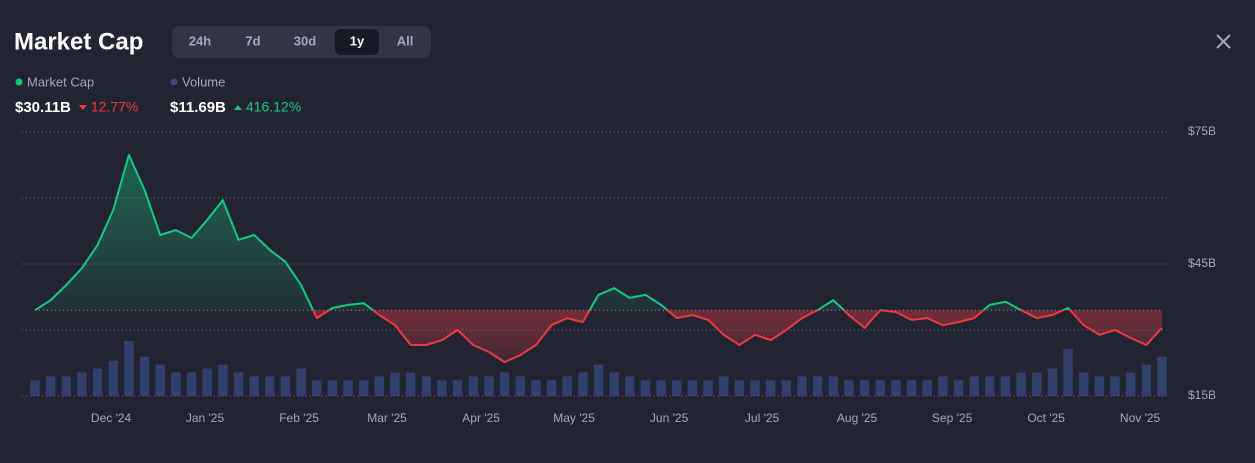 This screenshot has height=463, width=1255. I want to click on x-tick-label: Jun '25, so click(669, 418).